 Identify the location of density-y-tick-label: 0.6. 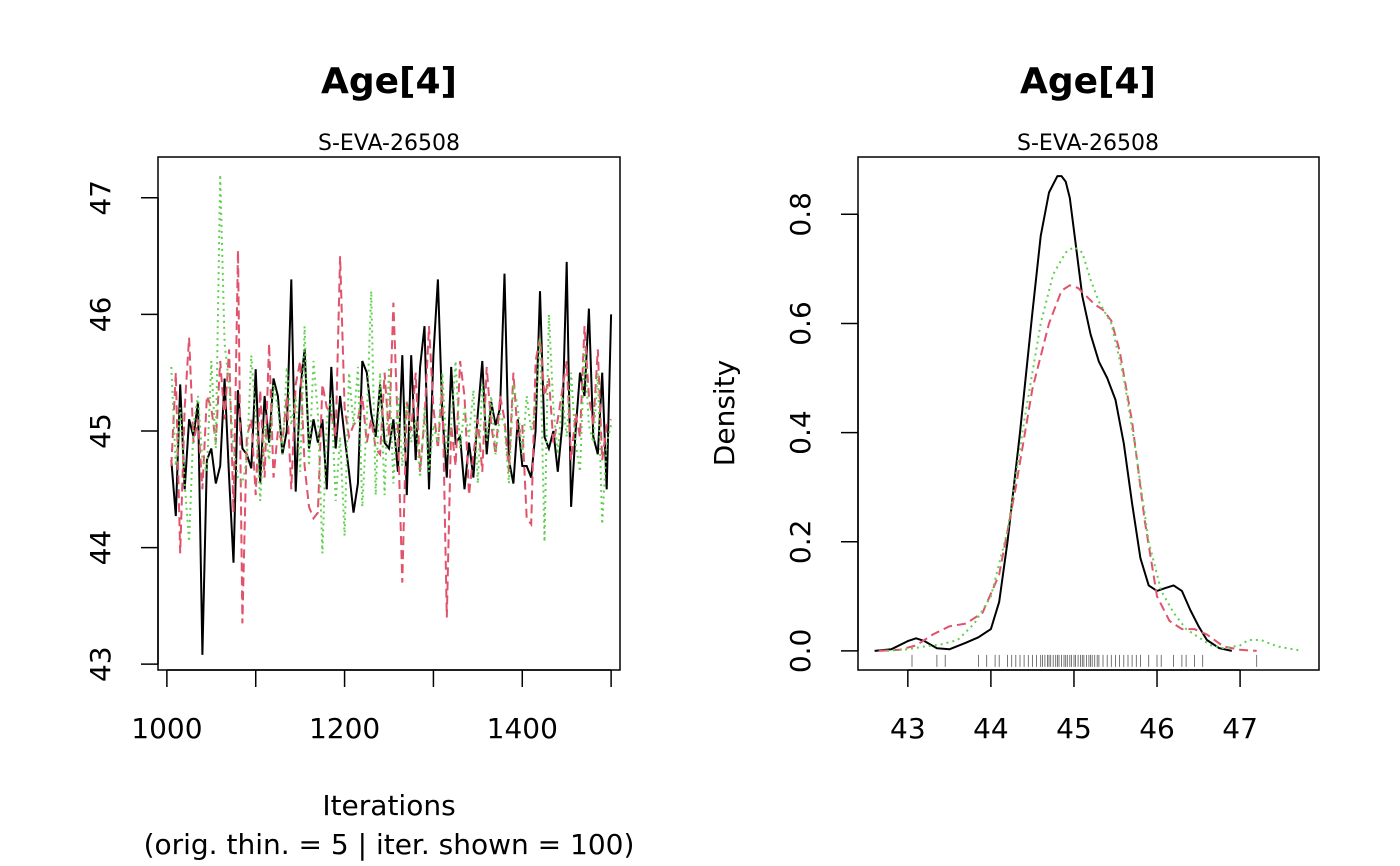
(800, 323).